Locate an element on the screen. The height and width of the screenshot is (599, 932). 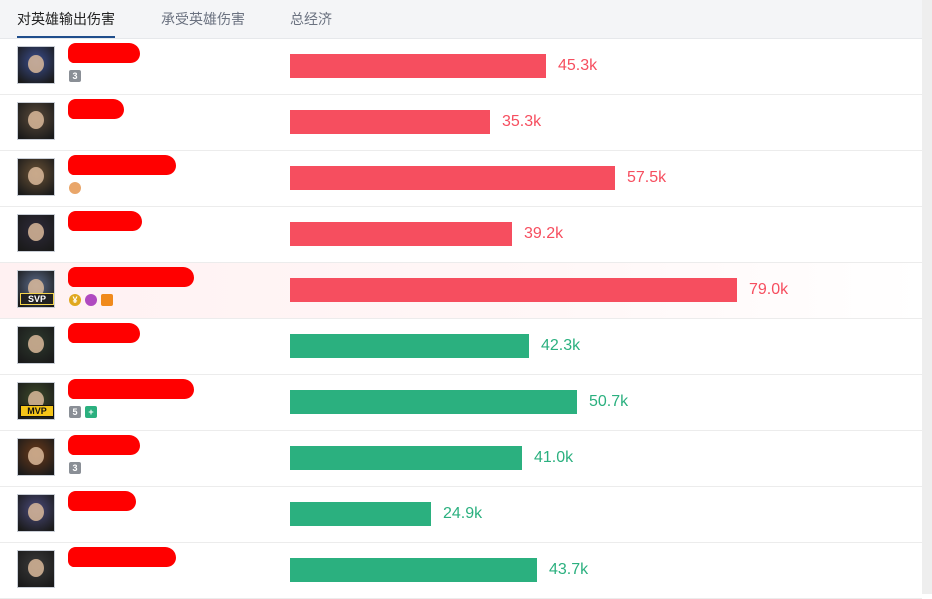
damage-value: 39.2k is located at coordinates (544, 233).